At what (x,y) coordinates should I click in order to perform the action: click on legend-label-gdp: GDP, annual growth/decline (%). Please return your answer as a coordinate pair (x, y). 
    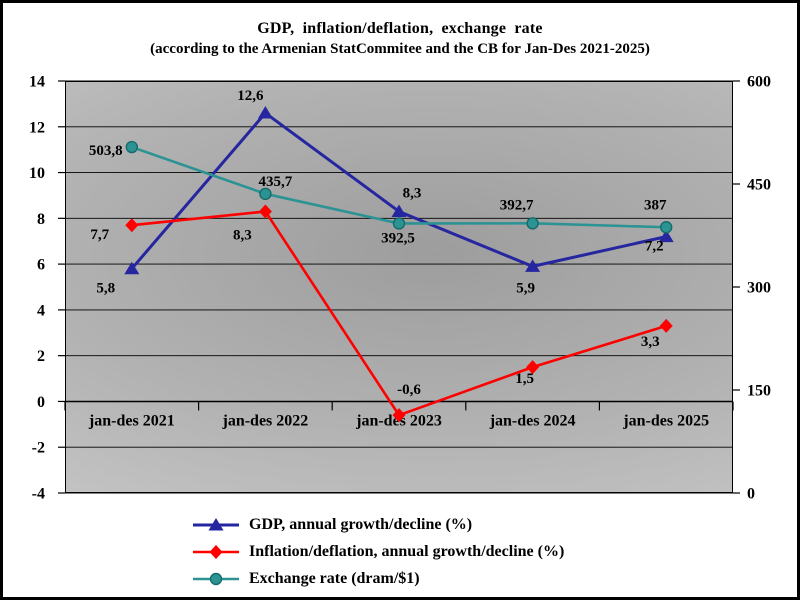
    Looking at the image, I should click on (361, 524).